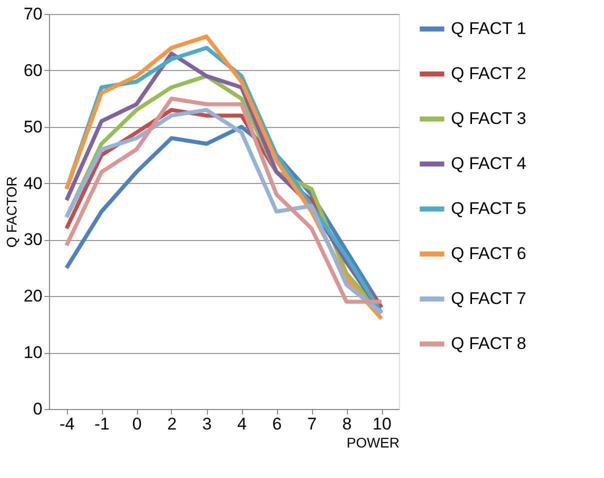 Image resolution: width=604 pixels, height=478 pixels. I want to click on y-tick-label: 30, so click(33, 240).